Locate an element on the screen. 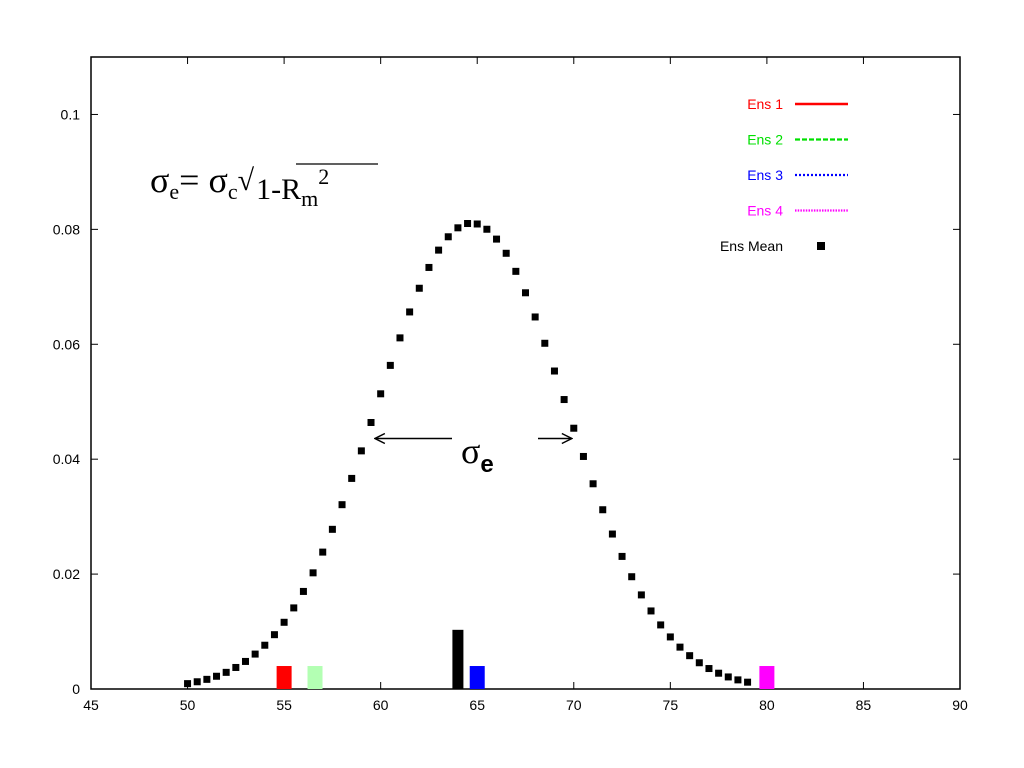 This screenshot has width=1024, height=768. y-tick-label: 0.08 is located at coordinates (66, 229).